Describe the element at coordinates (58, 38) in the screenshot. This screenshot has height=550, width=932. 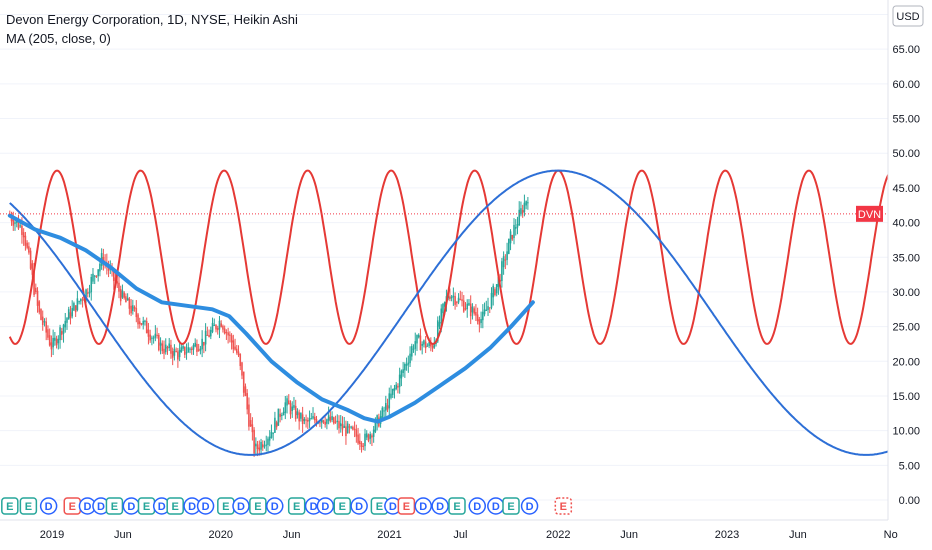
I see `indicator-title: MA (205, close, 0)` at that location.